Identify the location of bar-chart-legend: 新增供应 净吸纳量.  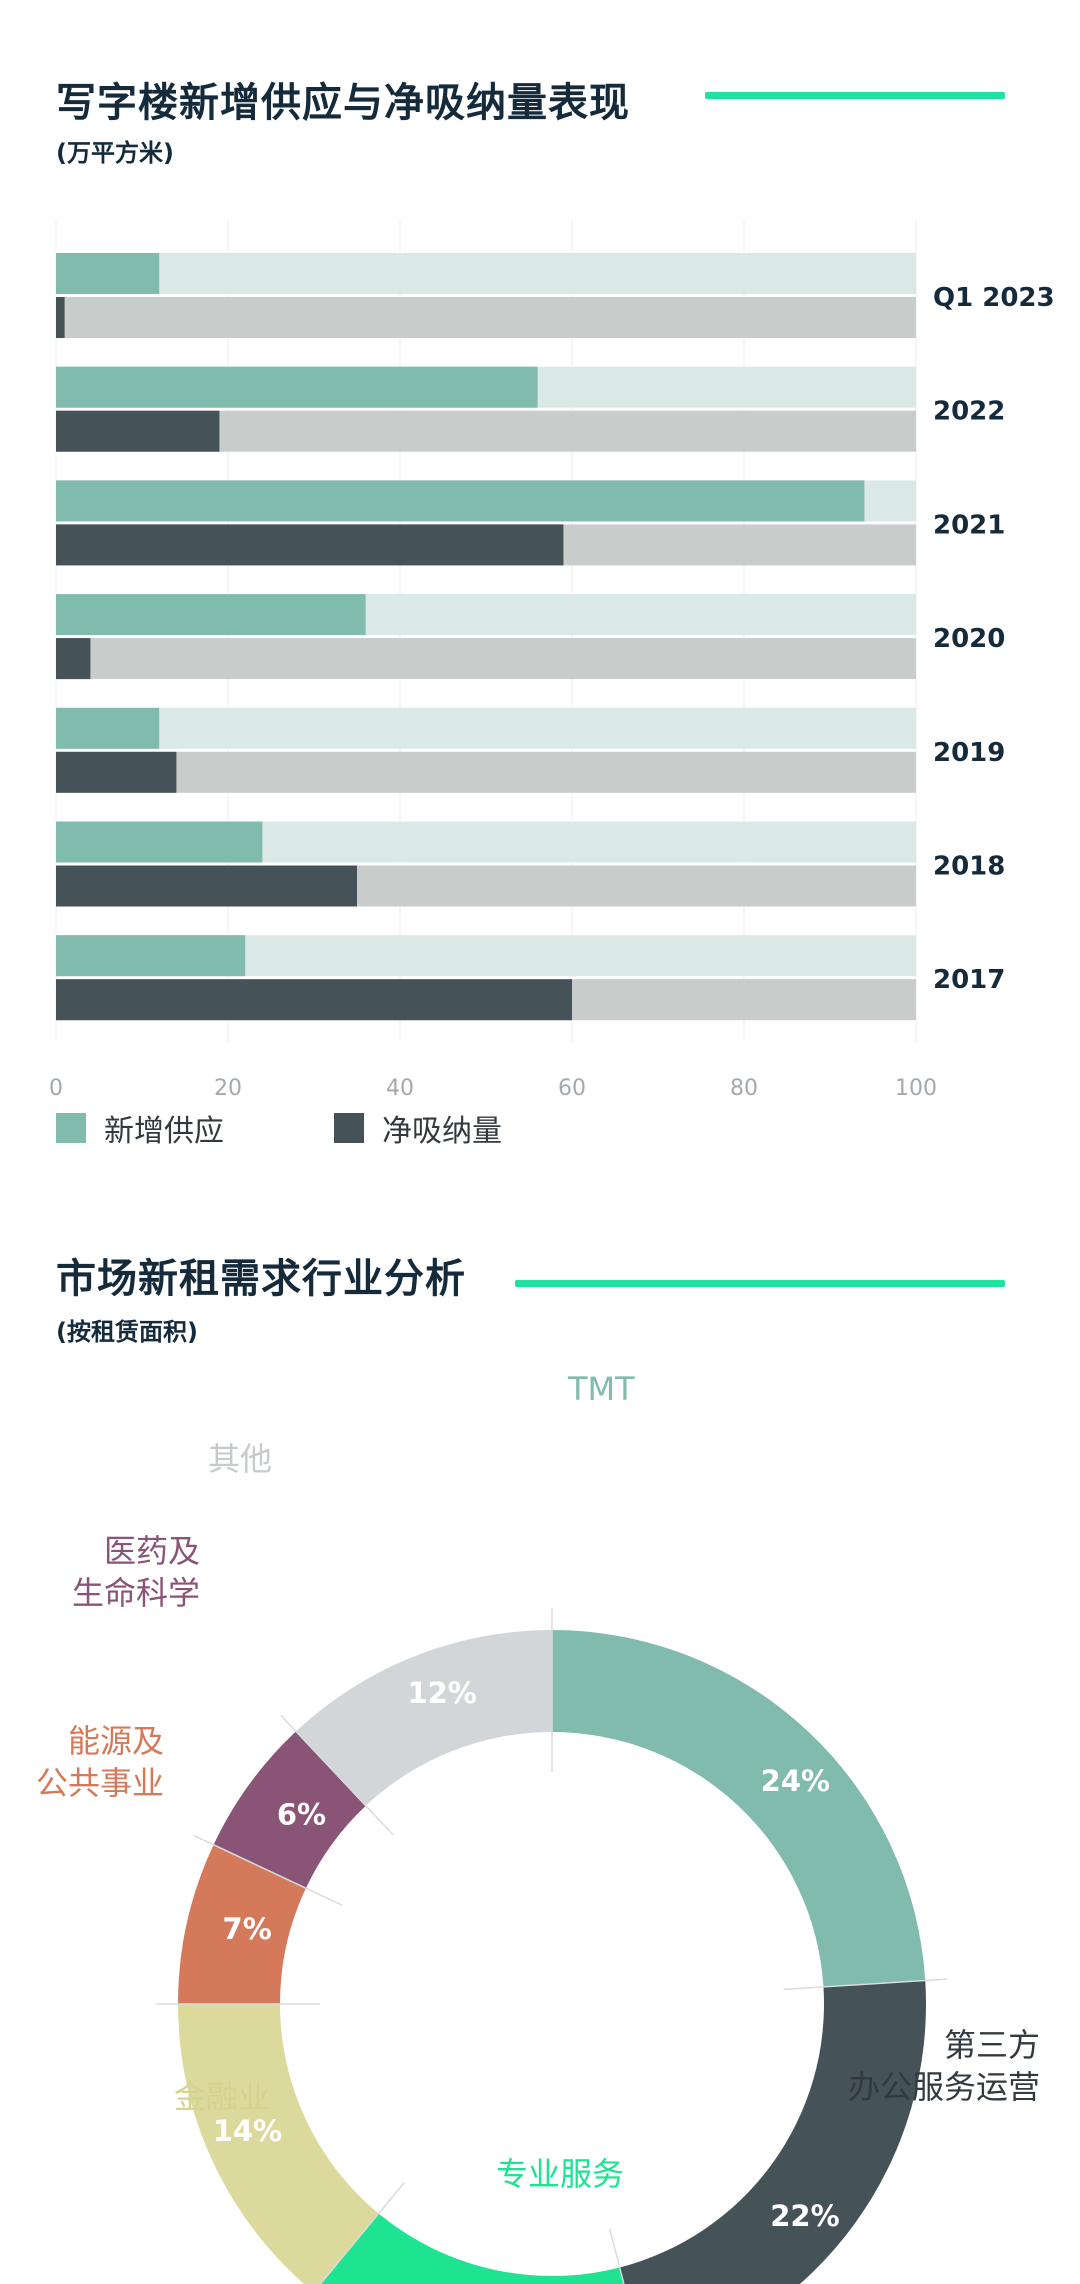
(334, 1128).